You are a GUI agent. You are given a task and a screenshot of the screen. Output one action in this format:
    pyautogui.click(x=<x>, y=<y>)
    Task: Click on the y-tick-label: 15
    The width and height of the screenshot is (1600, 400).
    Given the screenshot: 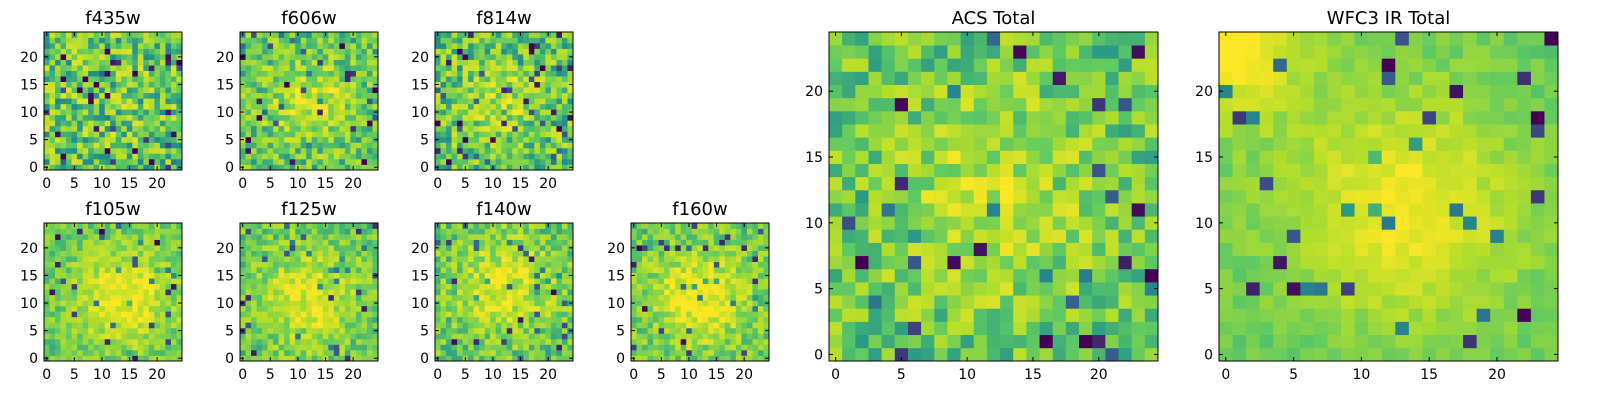 What is the action you would take?
    pyautogui.click(x=29, y=85)
    